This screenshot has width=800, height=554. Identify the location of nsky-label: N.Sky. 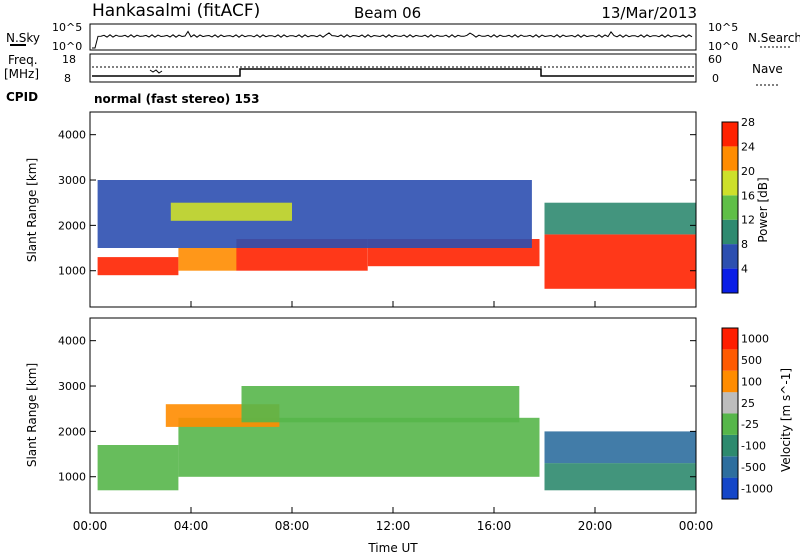
(23, 38).